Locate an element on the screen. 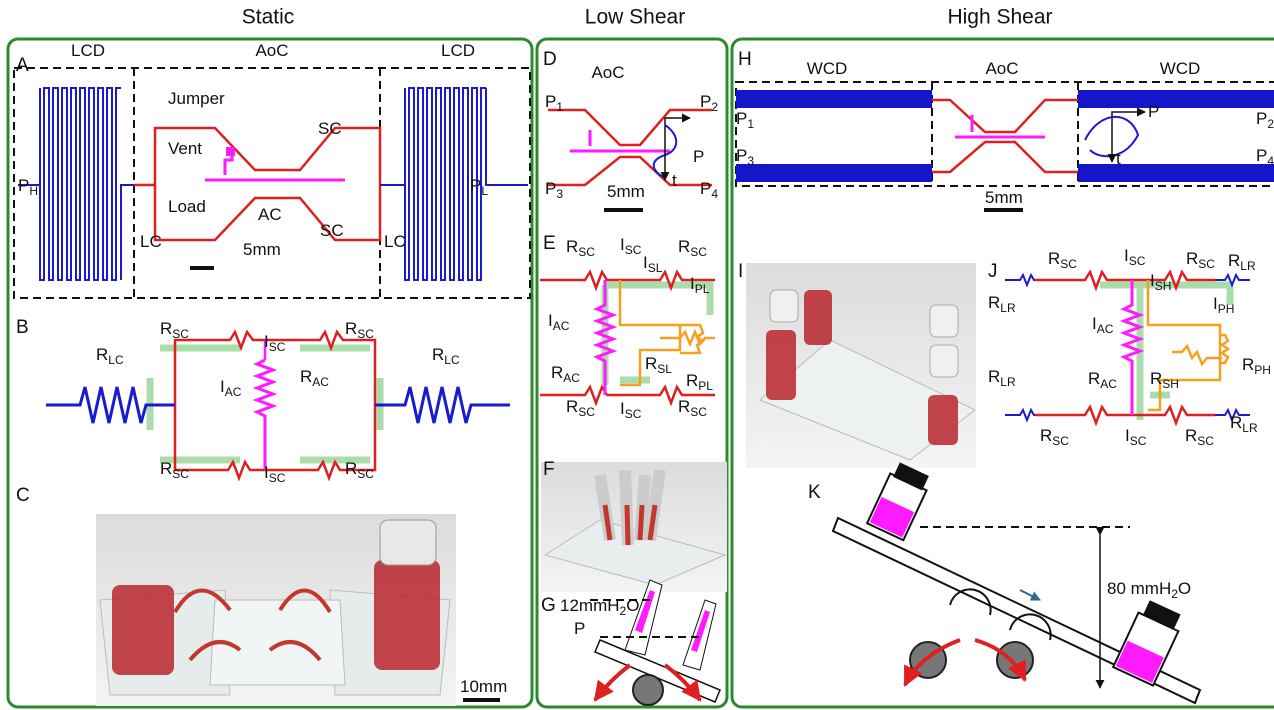 The width and height of the screenshot is (1274, 710). label-main: 10mm is located at coordinates (483, 686).